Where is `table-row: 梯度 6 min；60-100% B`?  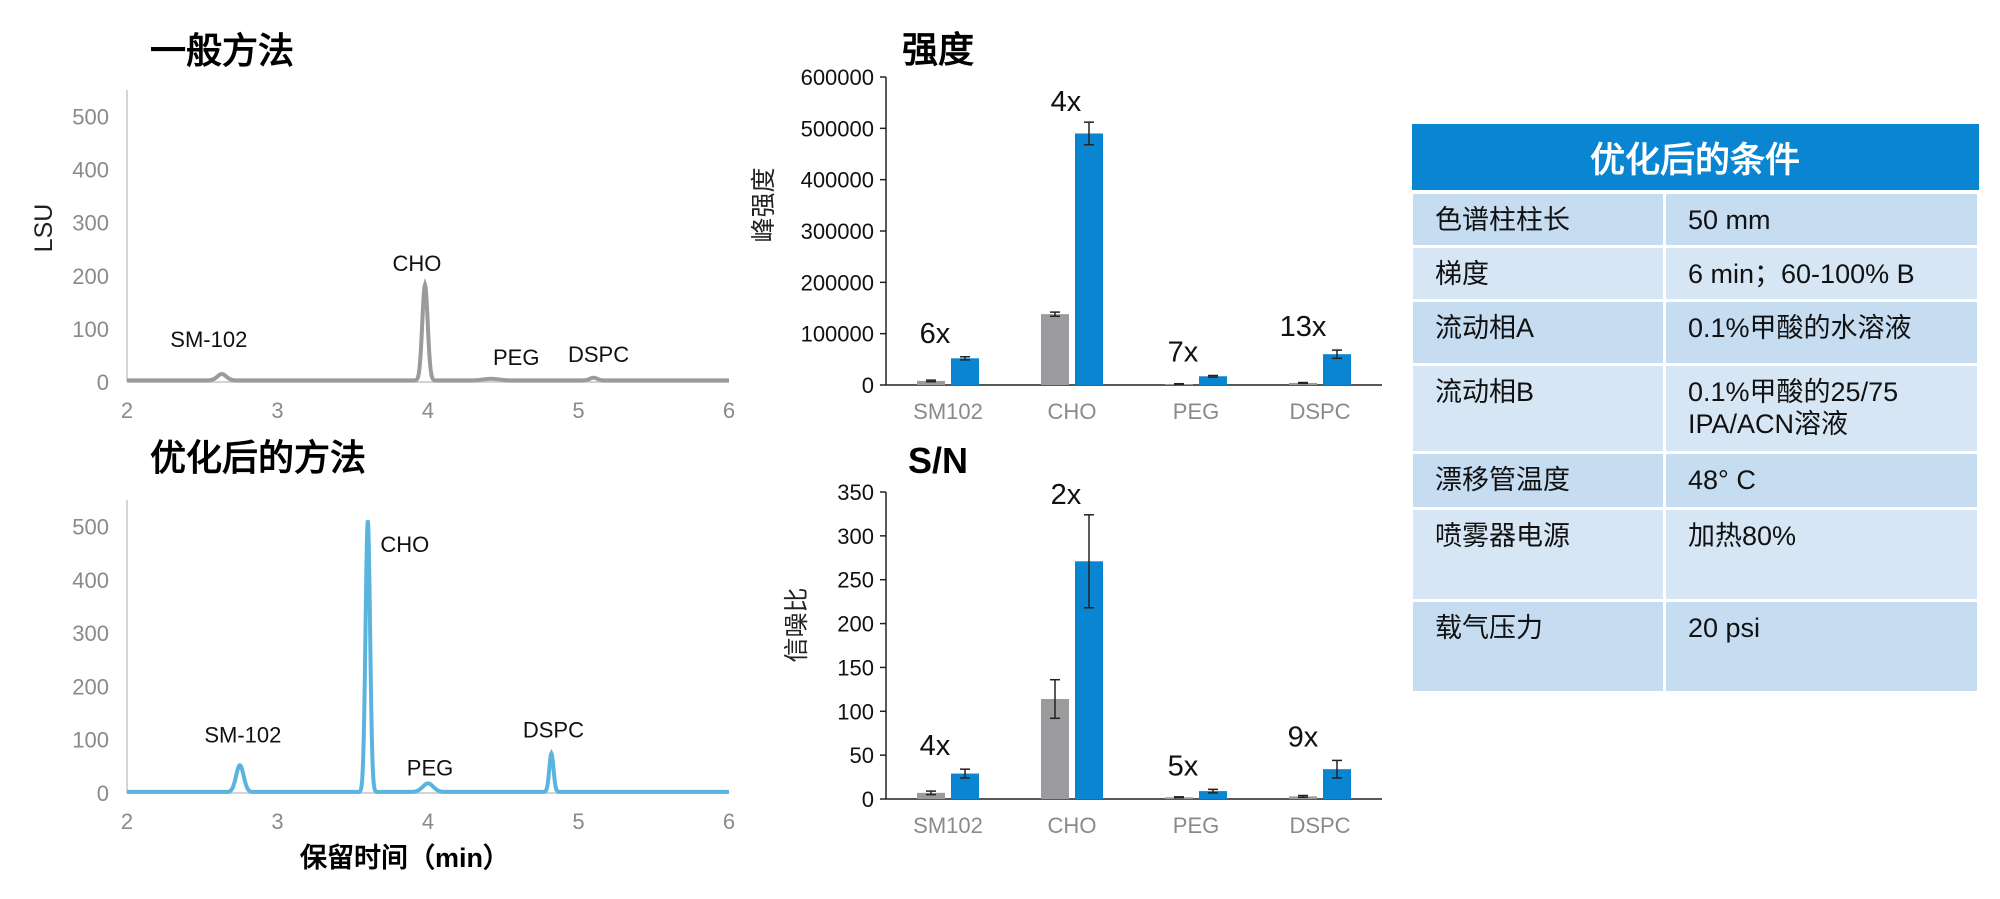
table-row: 梯度 6 min；60-100% B is located at coordinates (1695, 273).